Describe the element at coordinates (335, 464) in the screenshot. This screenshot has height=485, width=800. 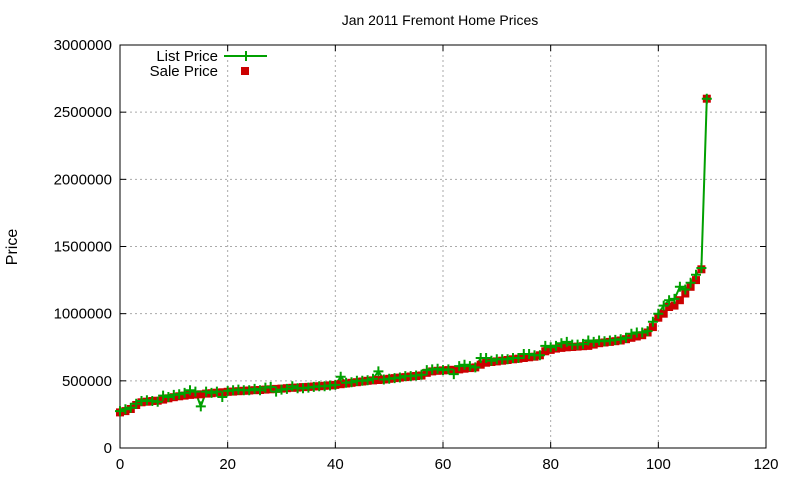
I see `x-tick-label: 40` at that location.